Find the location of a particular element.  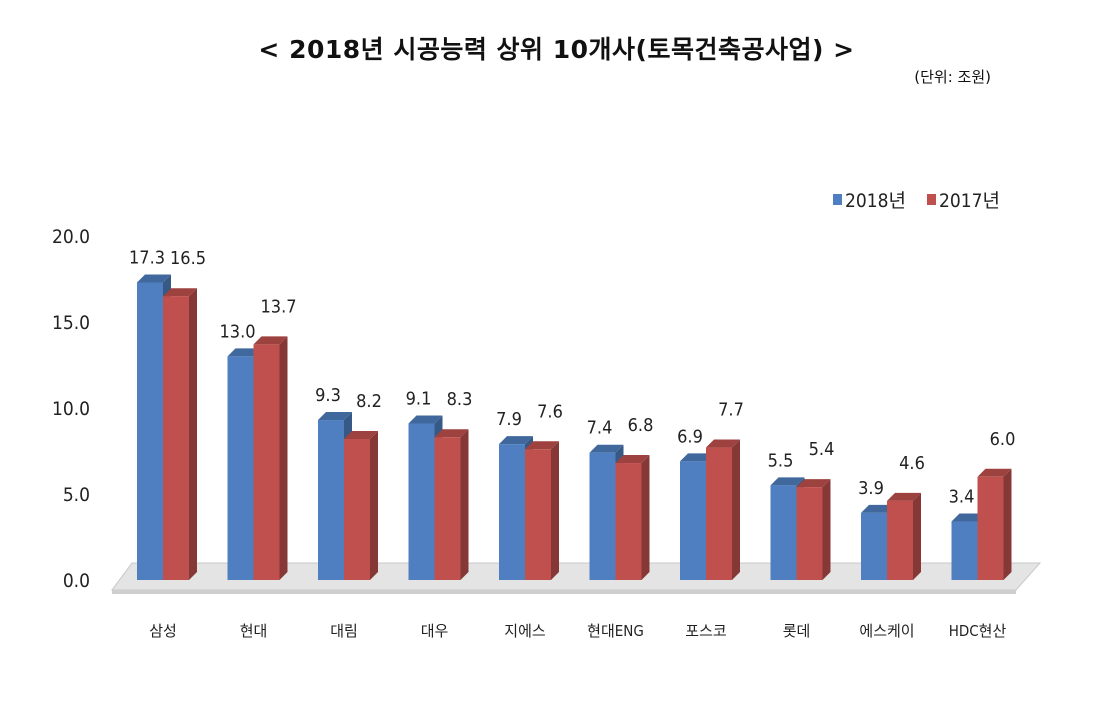

x-tick-label: 대우 is located at coordinates (435, 631).